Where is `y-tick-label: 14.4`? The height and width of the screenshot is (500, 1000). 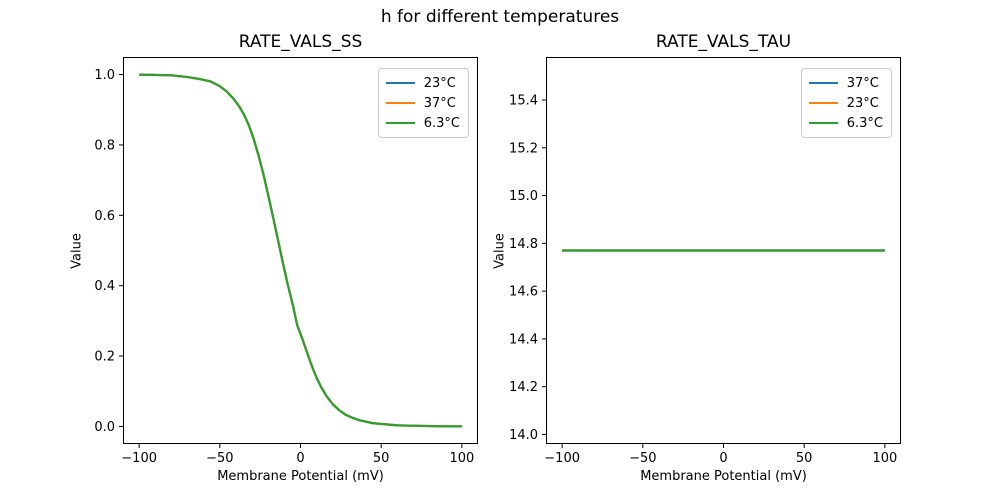
y-tick-label: 14.4 is located at coordinates (523, 339).